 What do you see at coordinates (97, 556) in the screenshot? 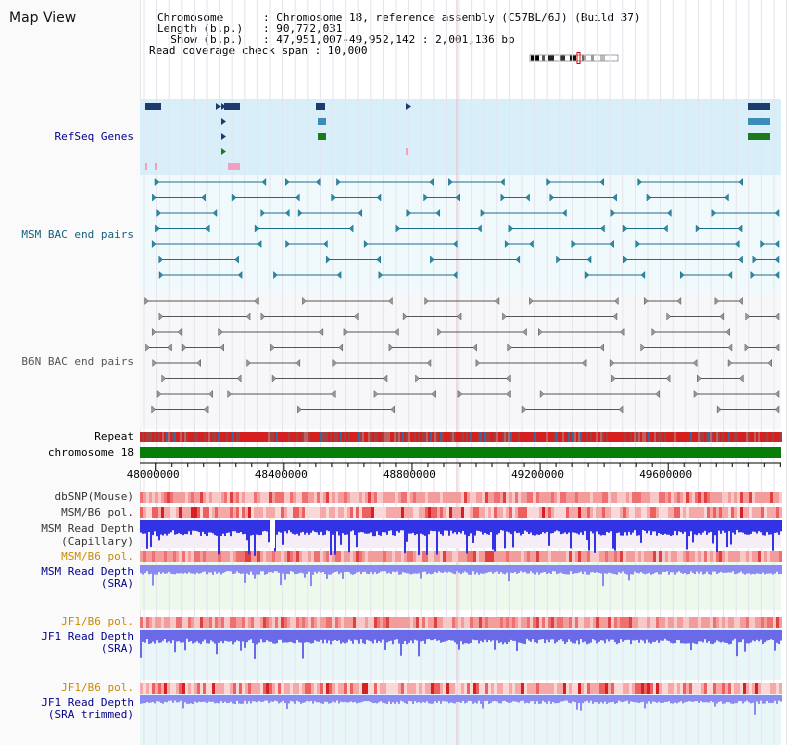
I see `msm-b6-pol-label-2: MSM/B6 pol.` at bounding box center [97, 556].